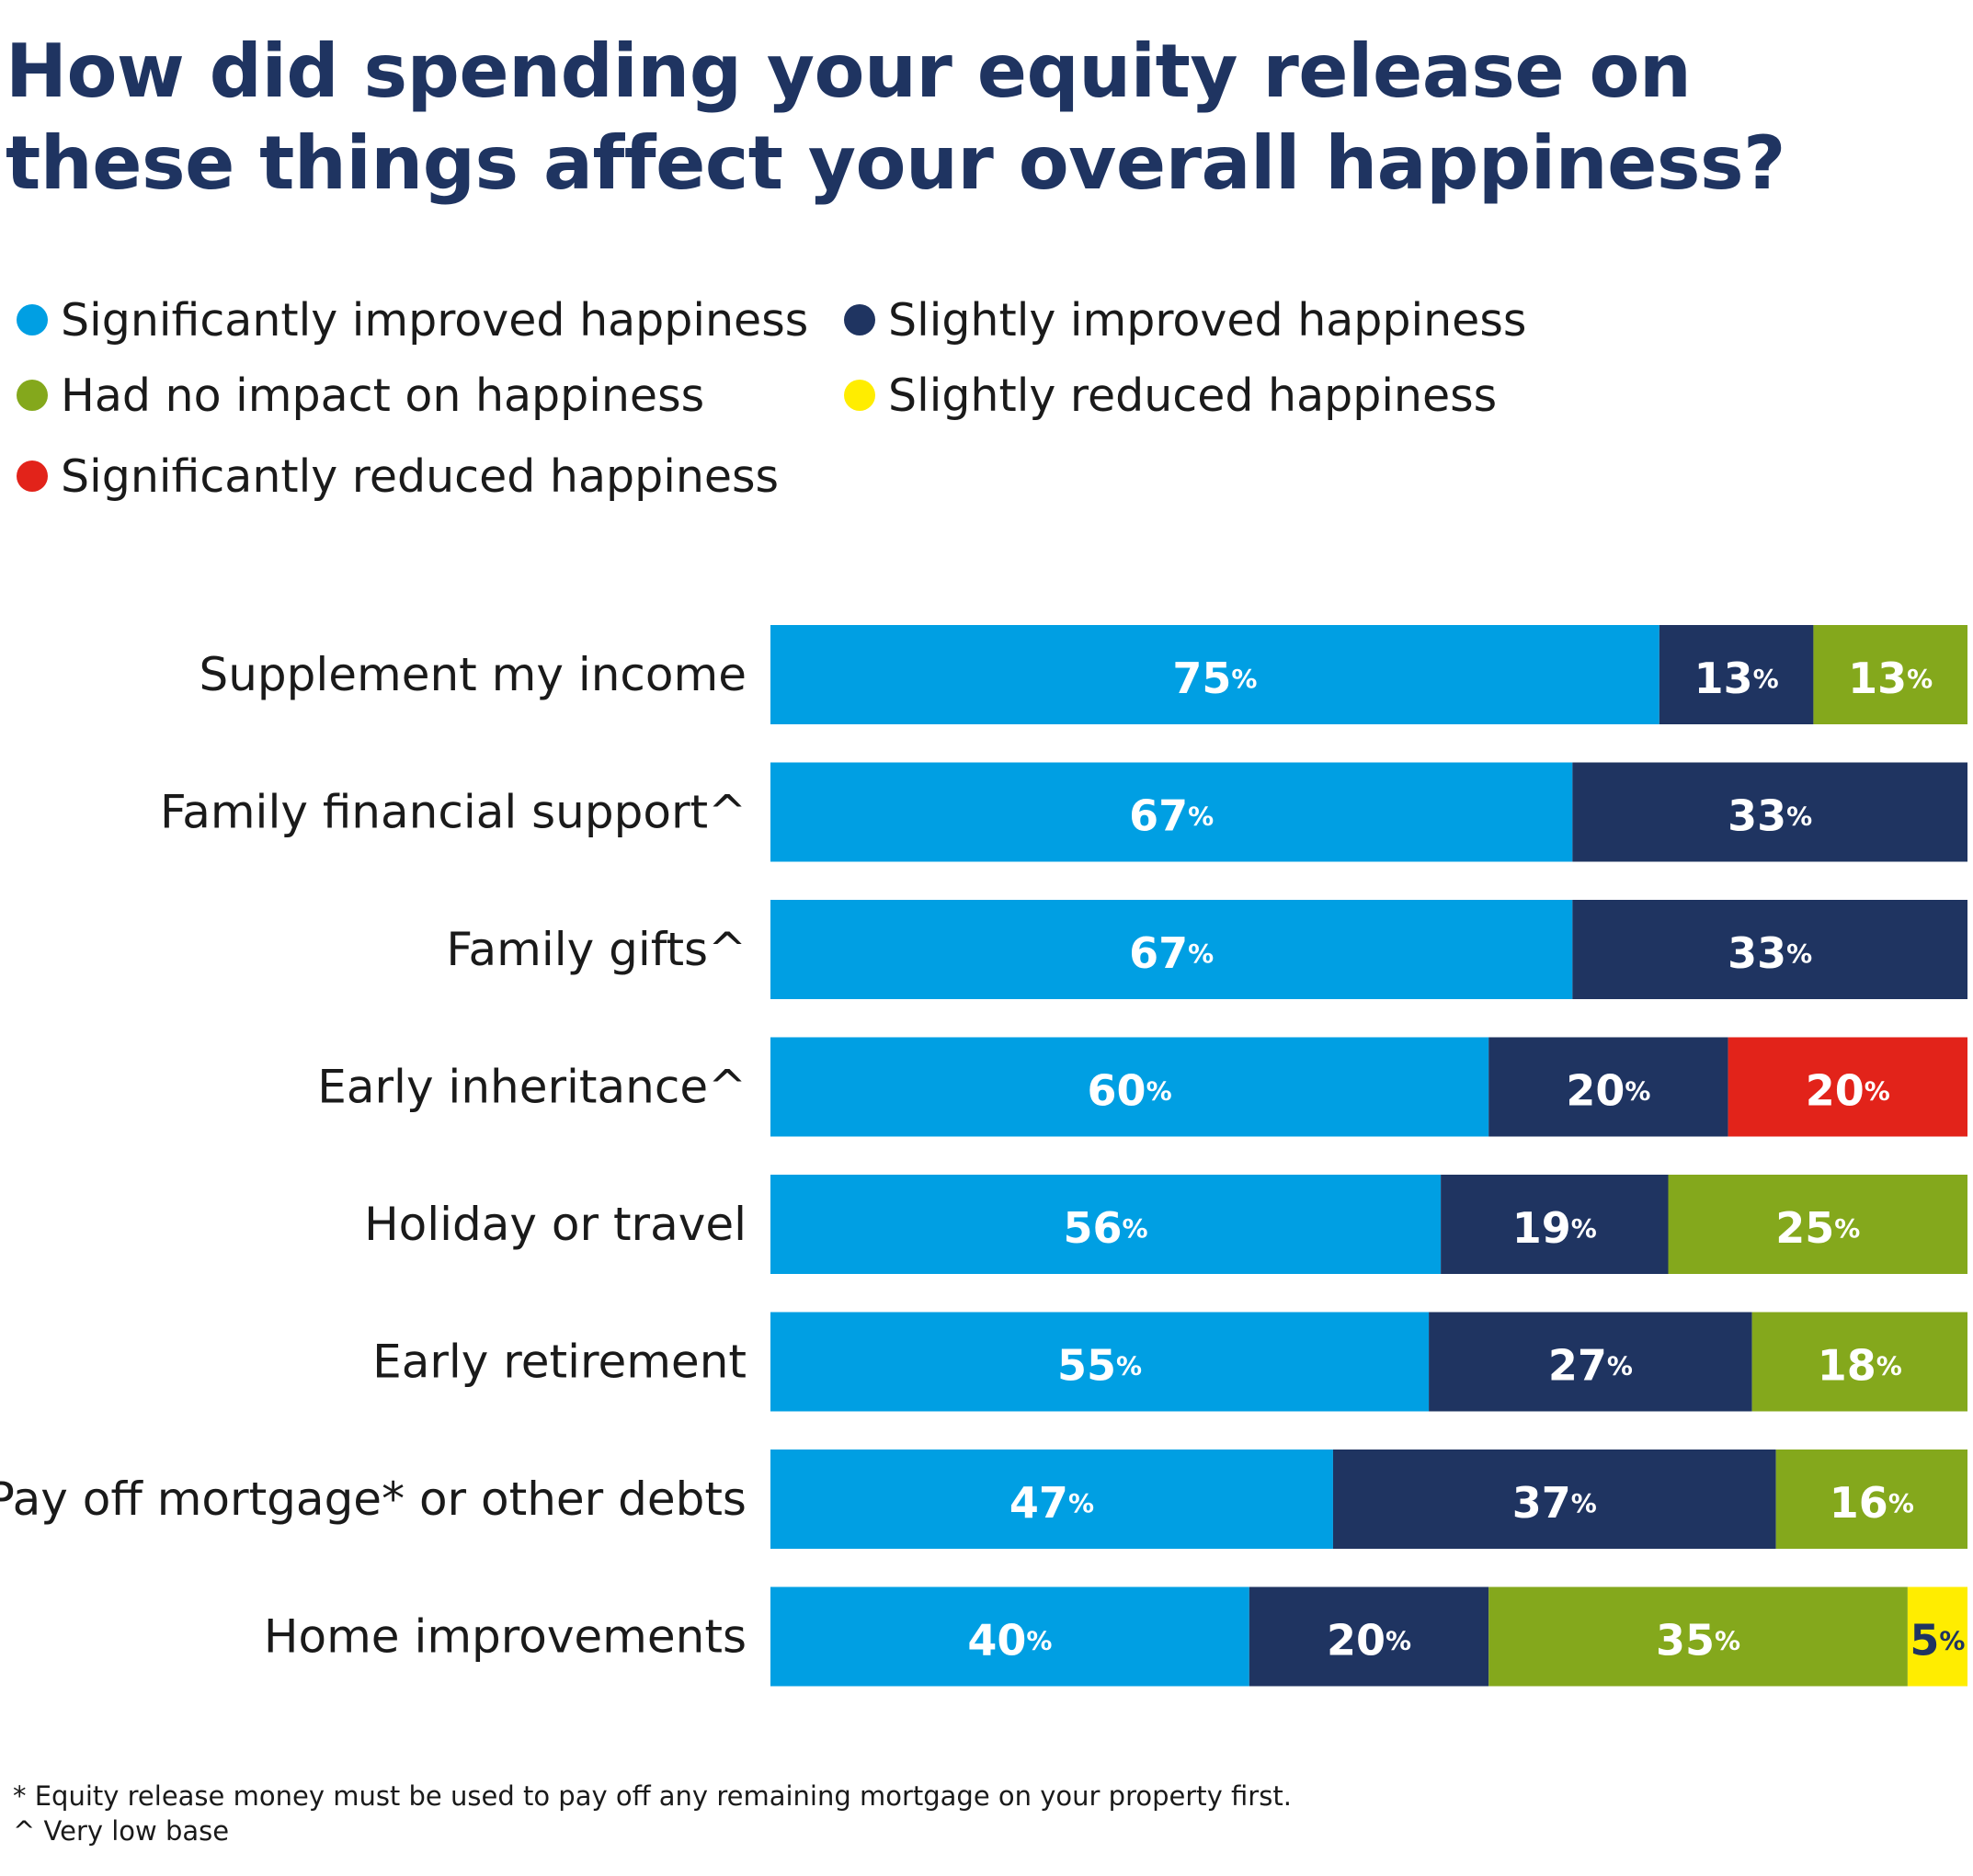 This screenshot has height=1876, width=1973. Describe the element at coordinates (1938, 1641) in the screenshot. I see `data-label: 5%` at that location.